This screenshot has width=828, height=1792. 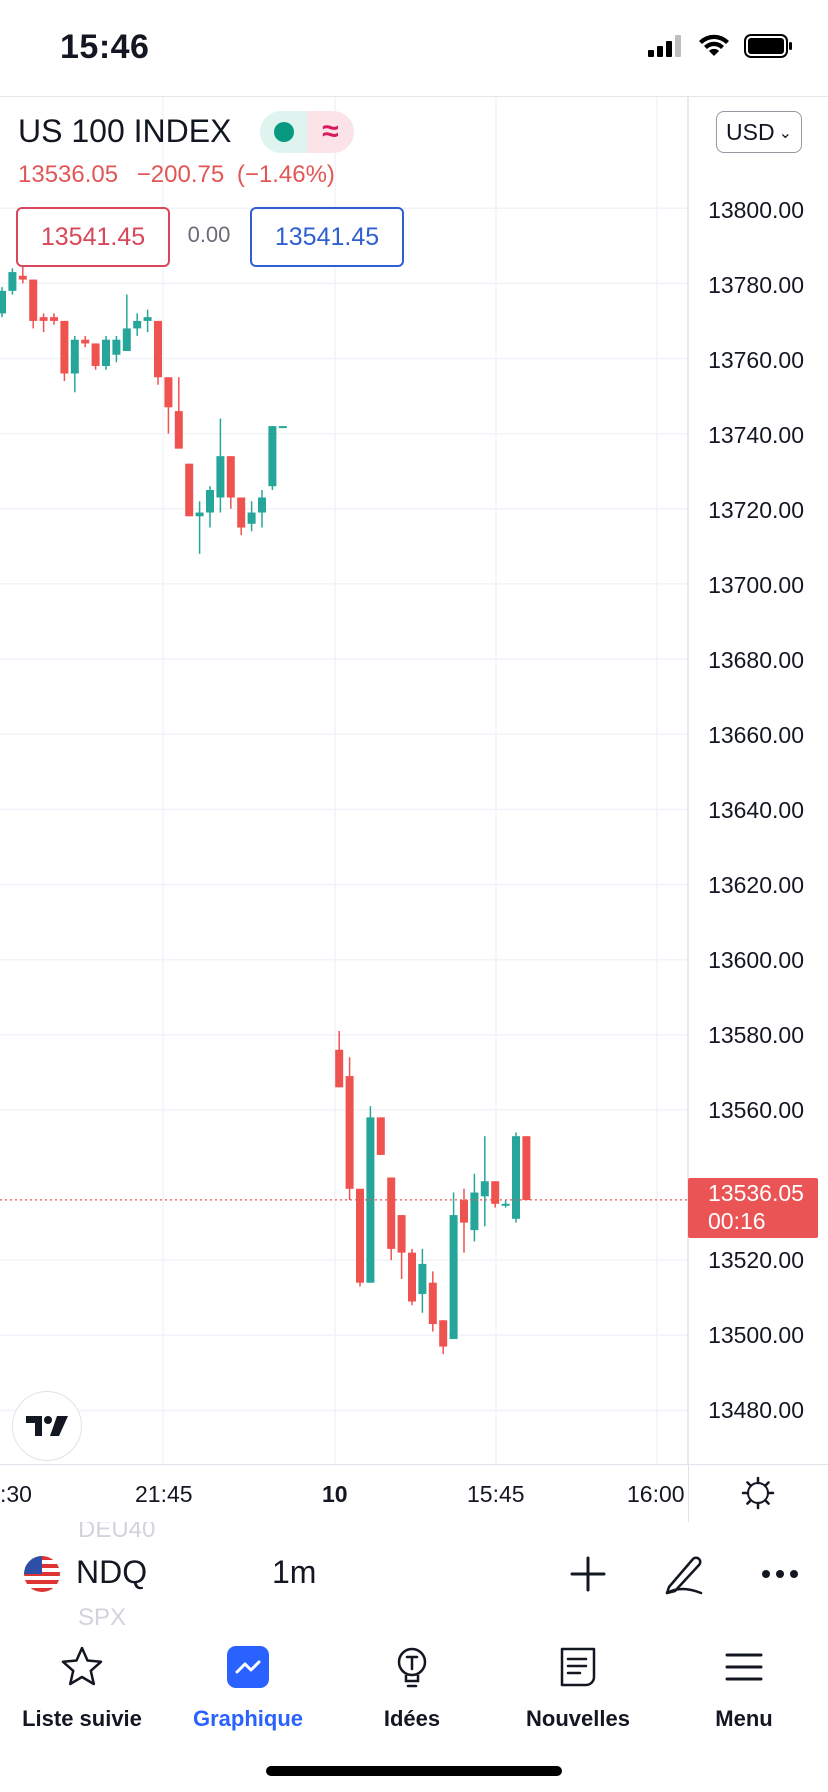 I want to click on buy-button: 13541.45, so click(x=327, y=237).